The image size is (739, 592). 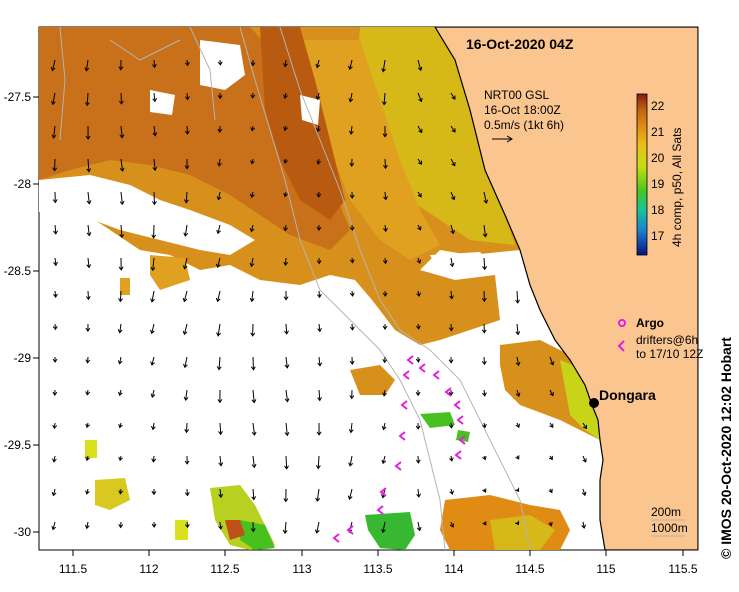 I want to click on colorbar: 22 21 20 19 18 17 4h comp, p50, All Sats, so click(x=660, y=174).